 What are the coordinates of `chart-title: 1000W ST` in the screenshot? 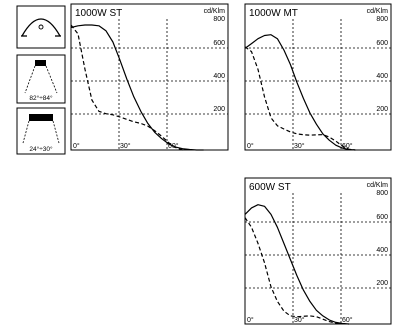 It's located at (98, 13).